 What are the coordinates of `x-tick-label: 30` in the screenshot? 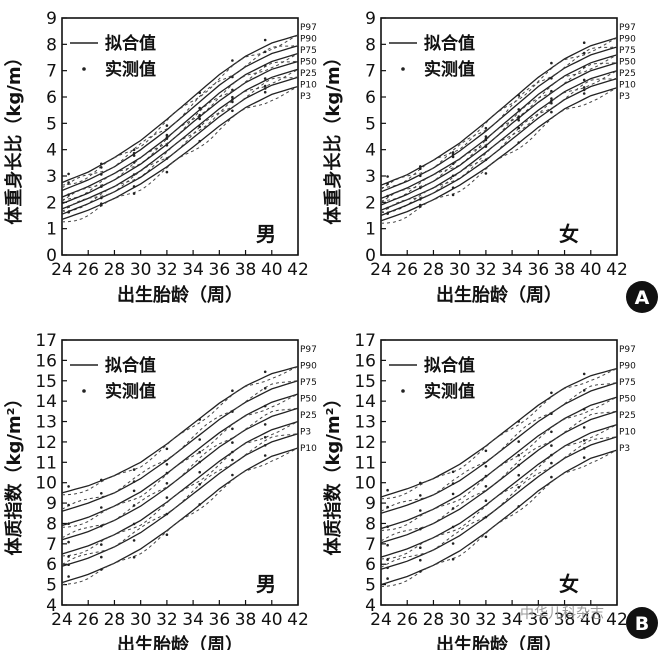 It's located at (460, 270).